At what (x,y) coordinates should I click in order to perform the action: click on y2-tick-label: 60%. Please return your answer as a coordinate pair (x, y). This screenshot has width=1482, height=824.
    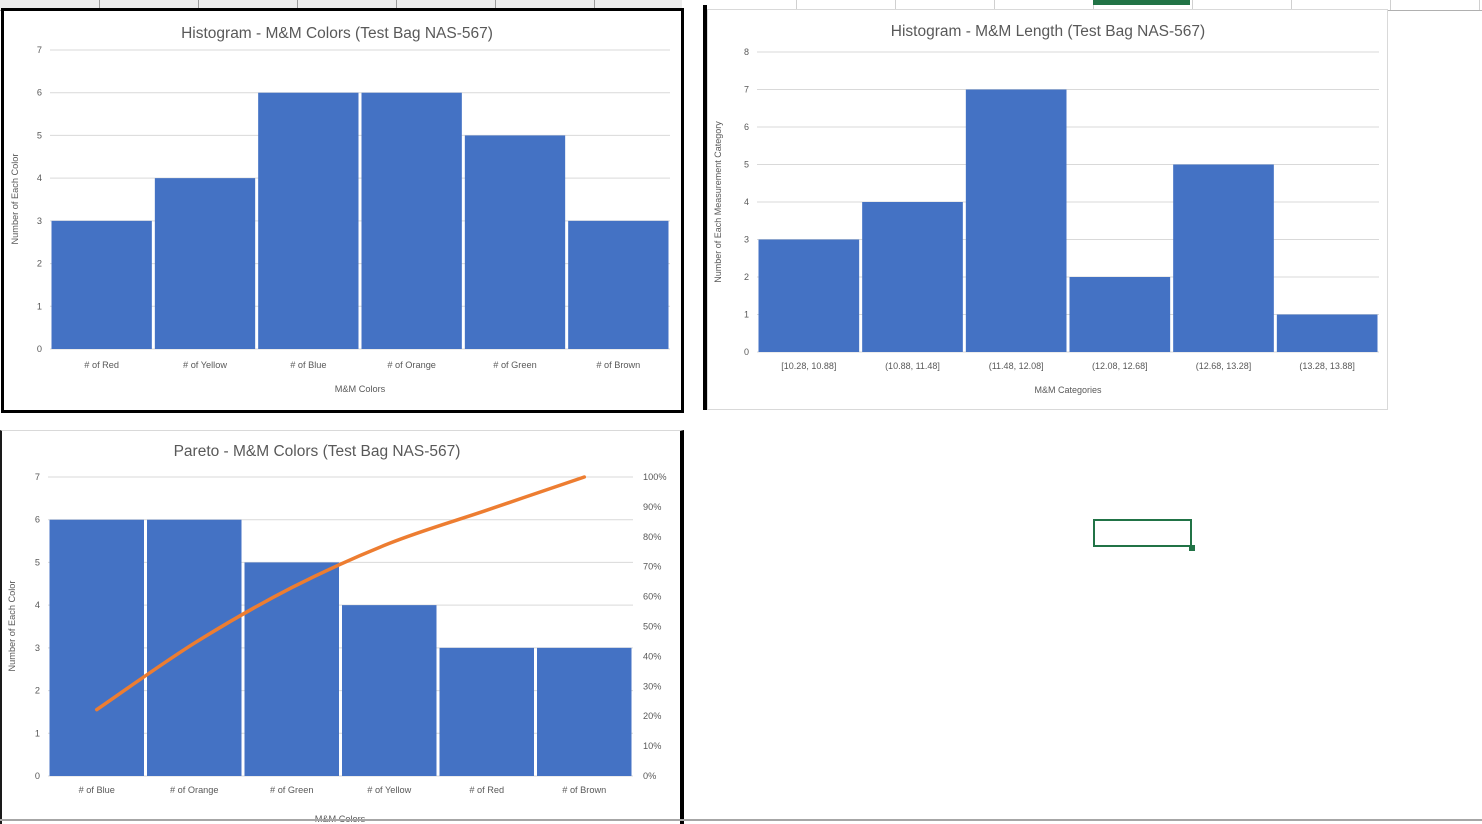
    Looking at the image, I should click on (652, 597).